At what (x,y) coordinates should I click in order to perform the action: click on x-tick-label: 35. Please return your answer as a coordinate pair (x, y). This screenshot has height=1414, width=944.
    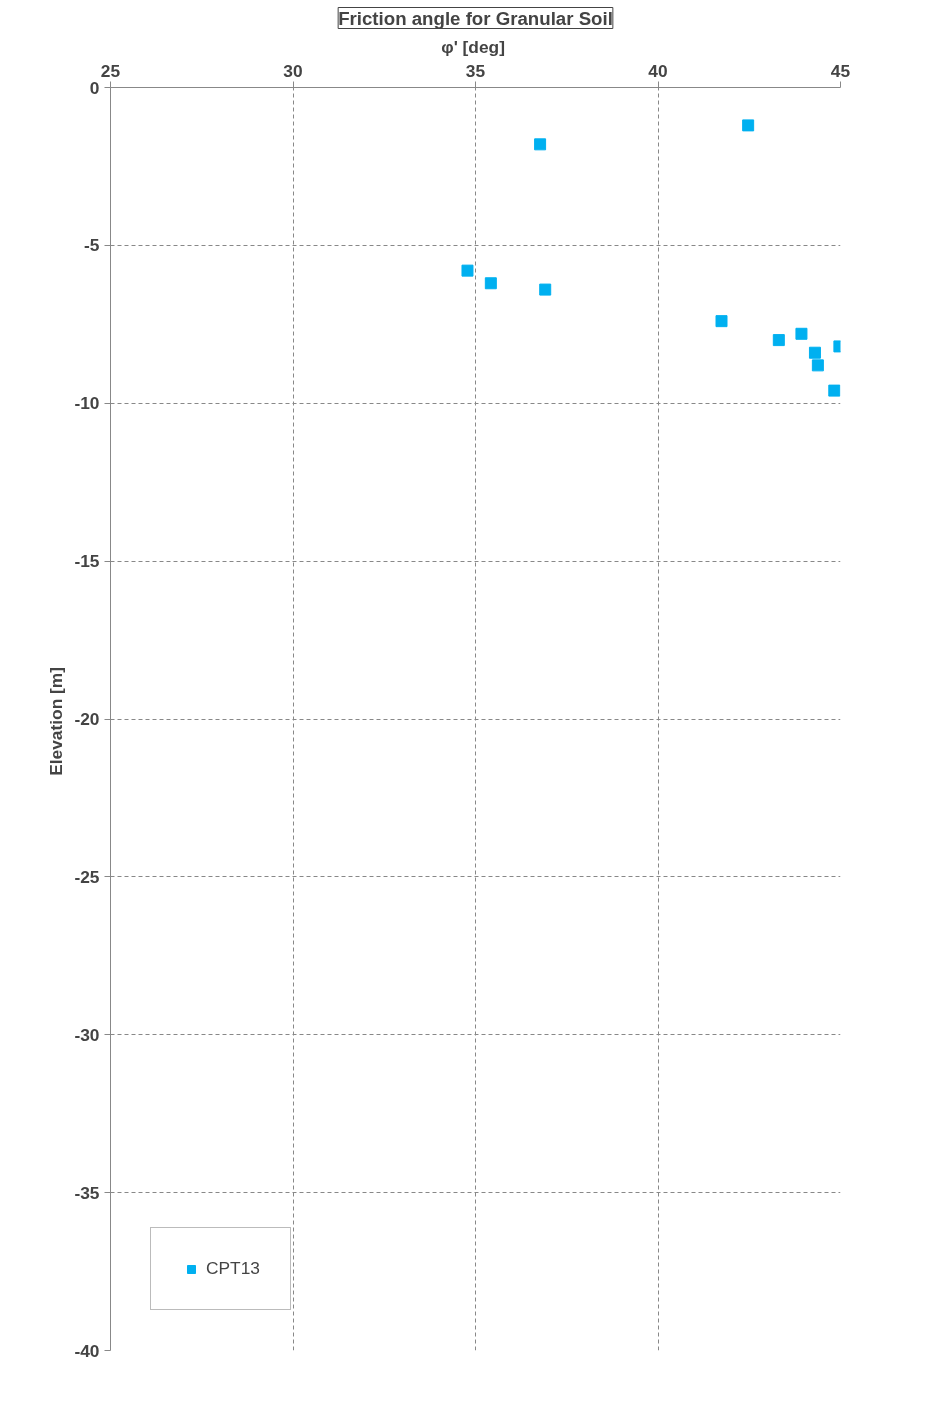
    Looking at the image, I should click on (475, 70).